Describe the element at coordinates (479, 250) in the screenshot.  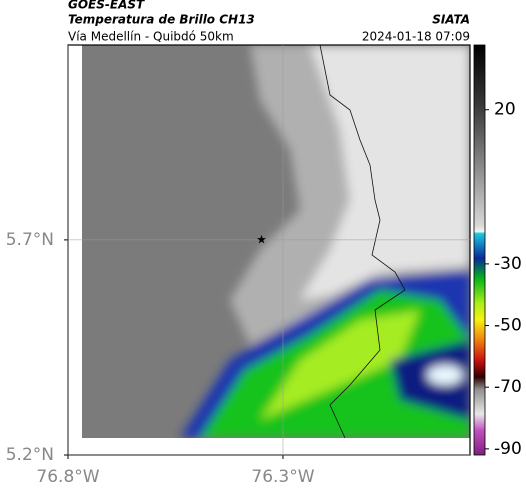
I see `colorbar` at that location.